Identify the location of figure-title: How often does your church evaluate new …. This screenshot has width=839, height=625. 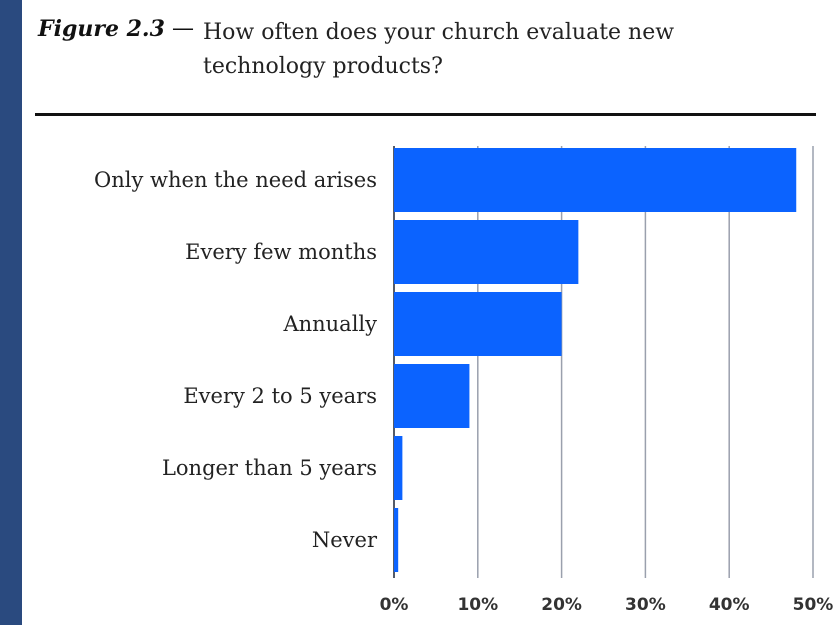
(503, 50).